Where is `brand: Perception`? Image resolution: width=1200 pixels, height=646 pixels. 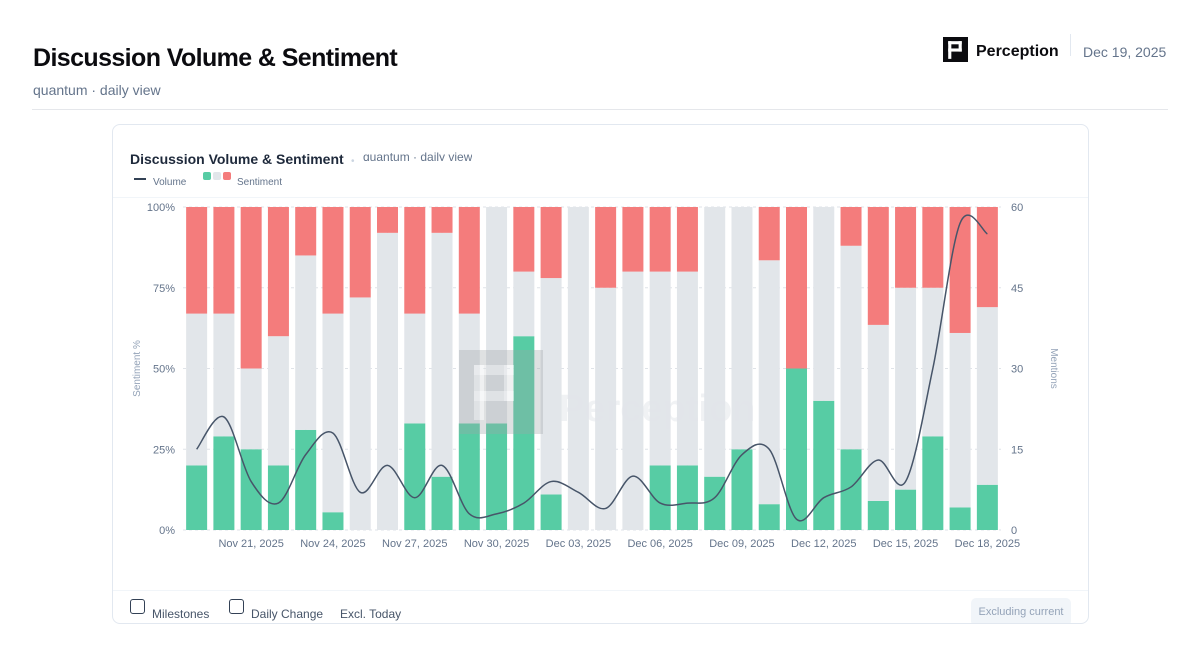 brand: Perception is located at coordinates (1001, 49).